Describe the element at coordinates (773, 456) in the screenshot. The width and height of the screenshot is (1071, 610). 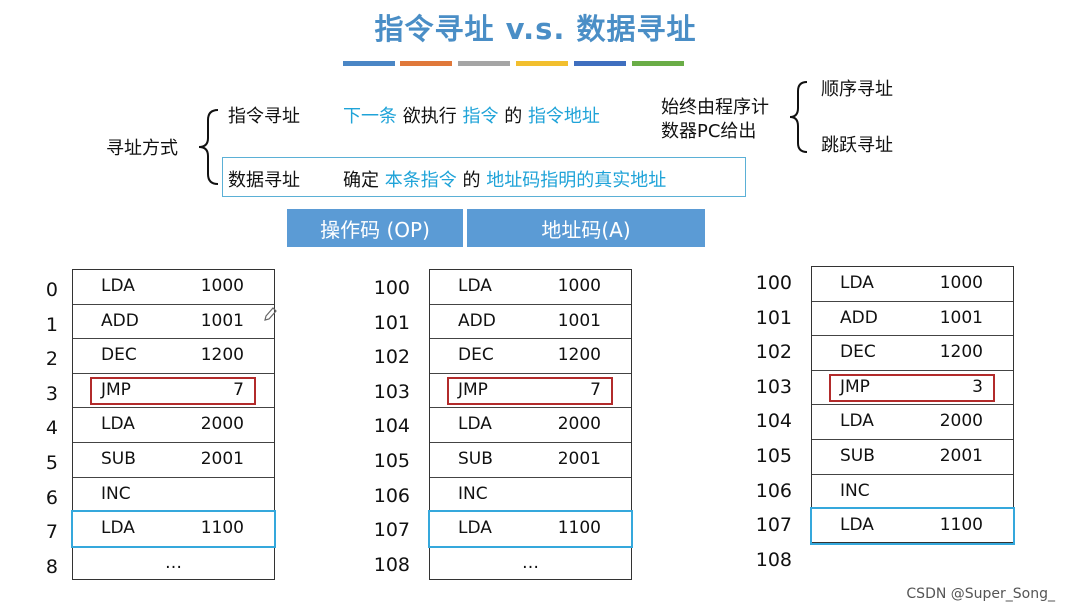
I see `address-index: 105` at that location.